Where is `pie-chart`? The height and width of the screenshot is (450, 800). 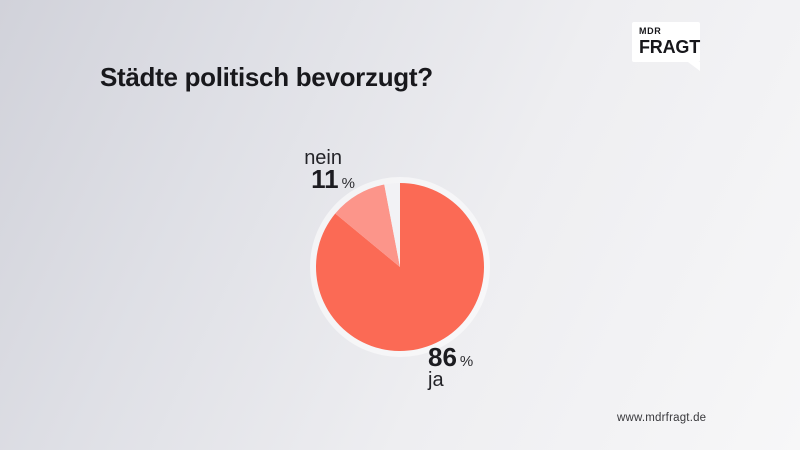 pie-chart is located at coordinates (400, 267).